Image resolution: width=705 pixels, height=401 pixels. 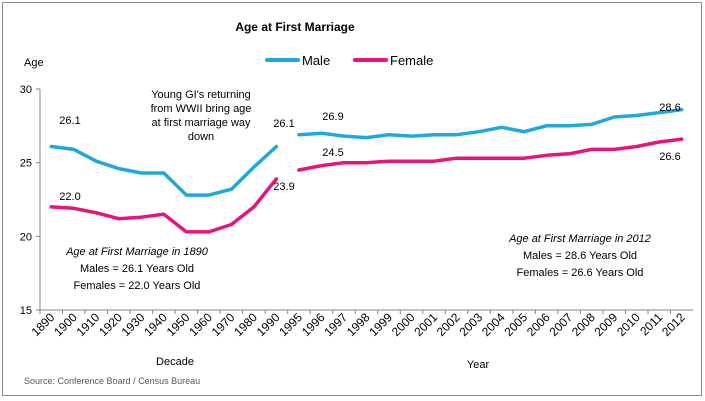 What do you see at coordinates (560, 324) in the screenshot?
I see `x-tick-label: 2007` at bounding box center [560, 324].